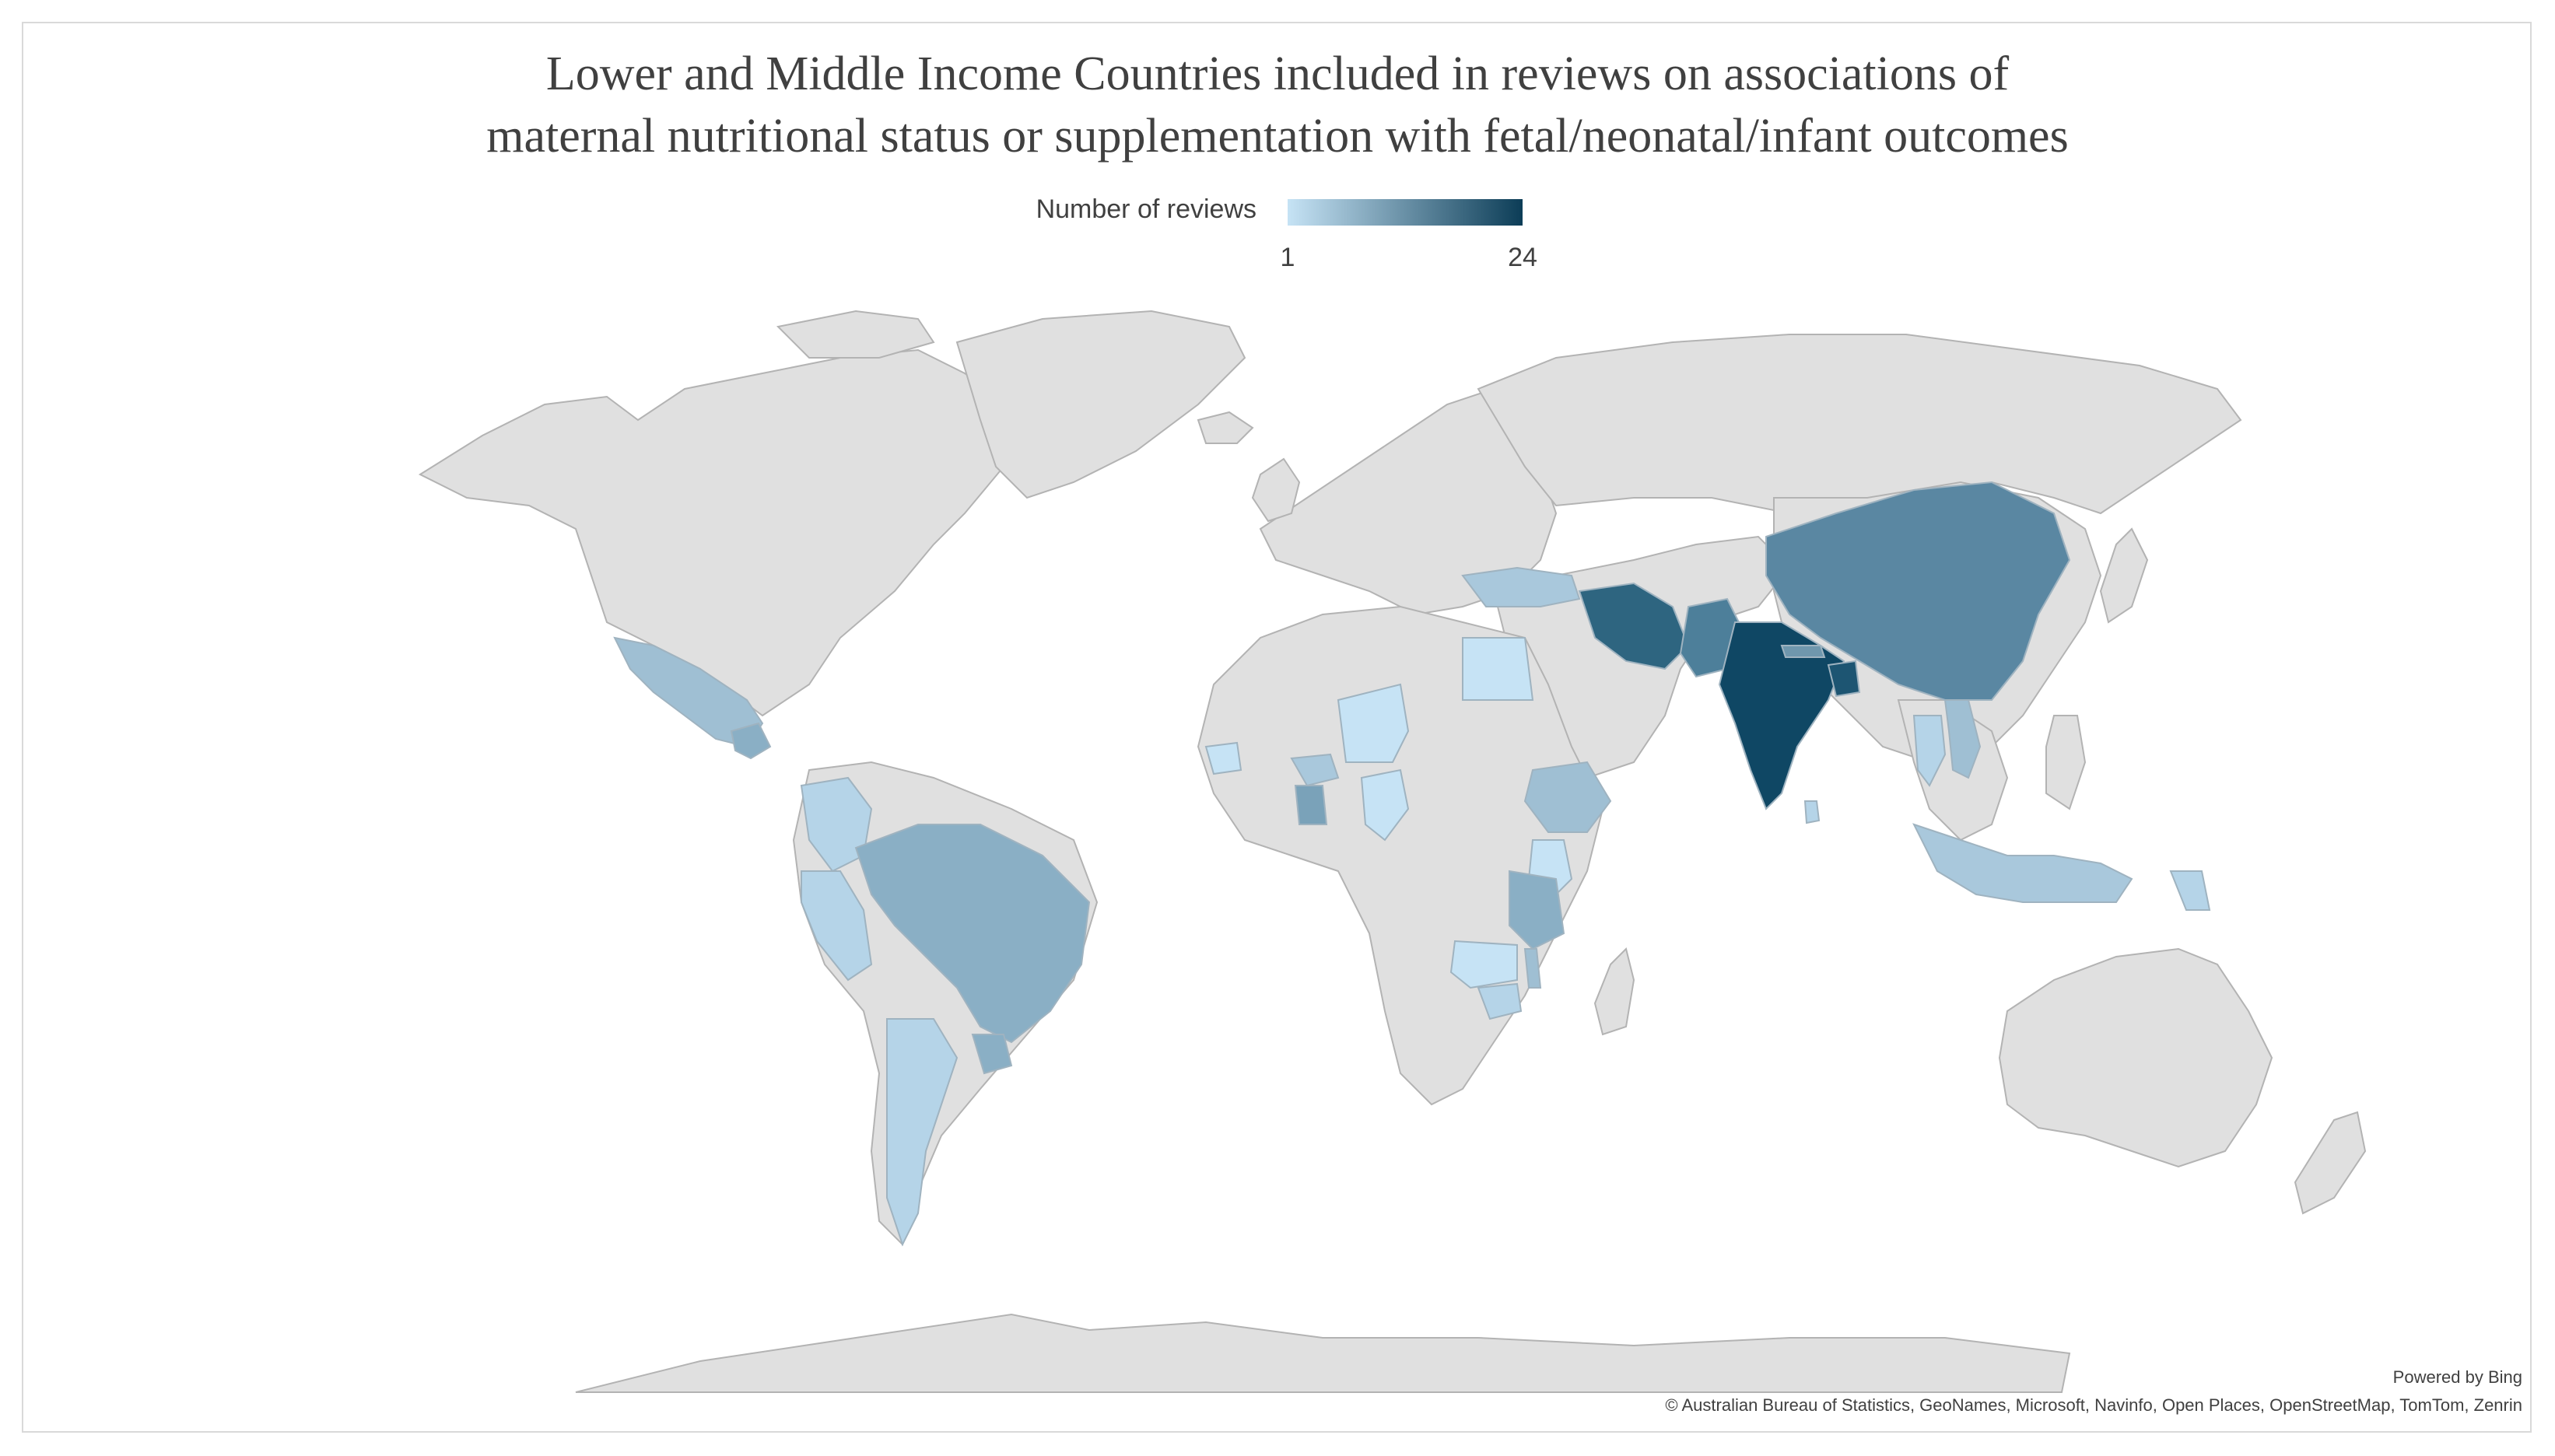 Image resolution: width=2555 pixels, height=1456 pixels. I want to click on country-zambia, so click(1483, 965).